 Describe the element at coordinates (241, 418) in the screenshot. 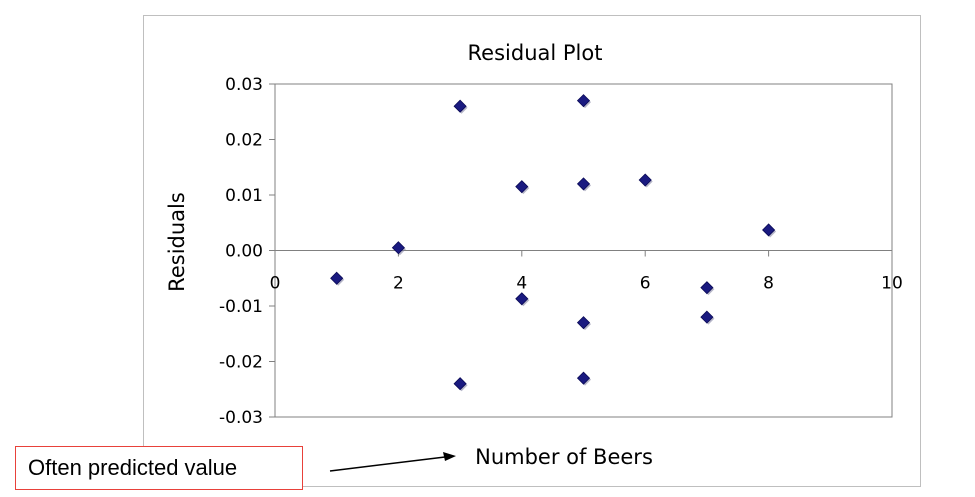

I see `y-tick-label: -0.03` at that location.